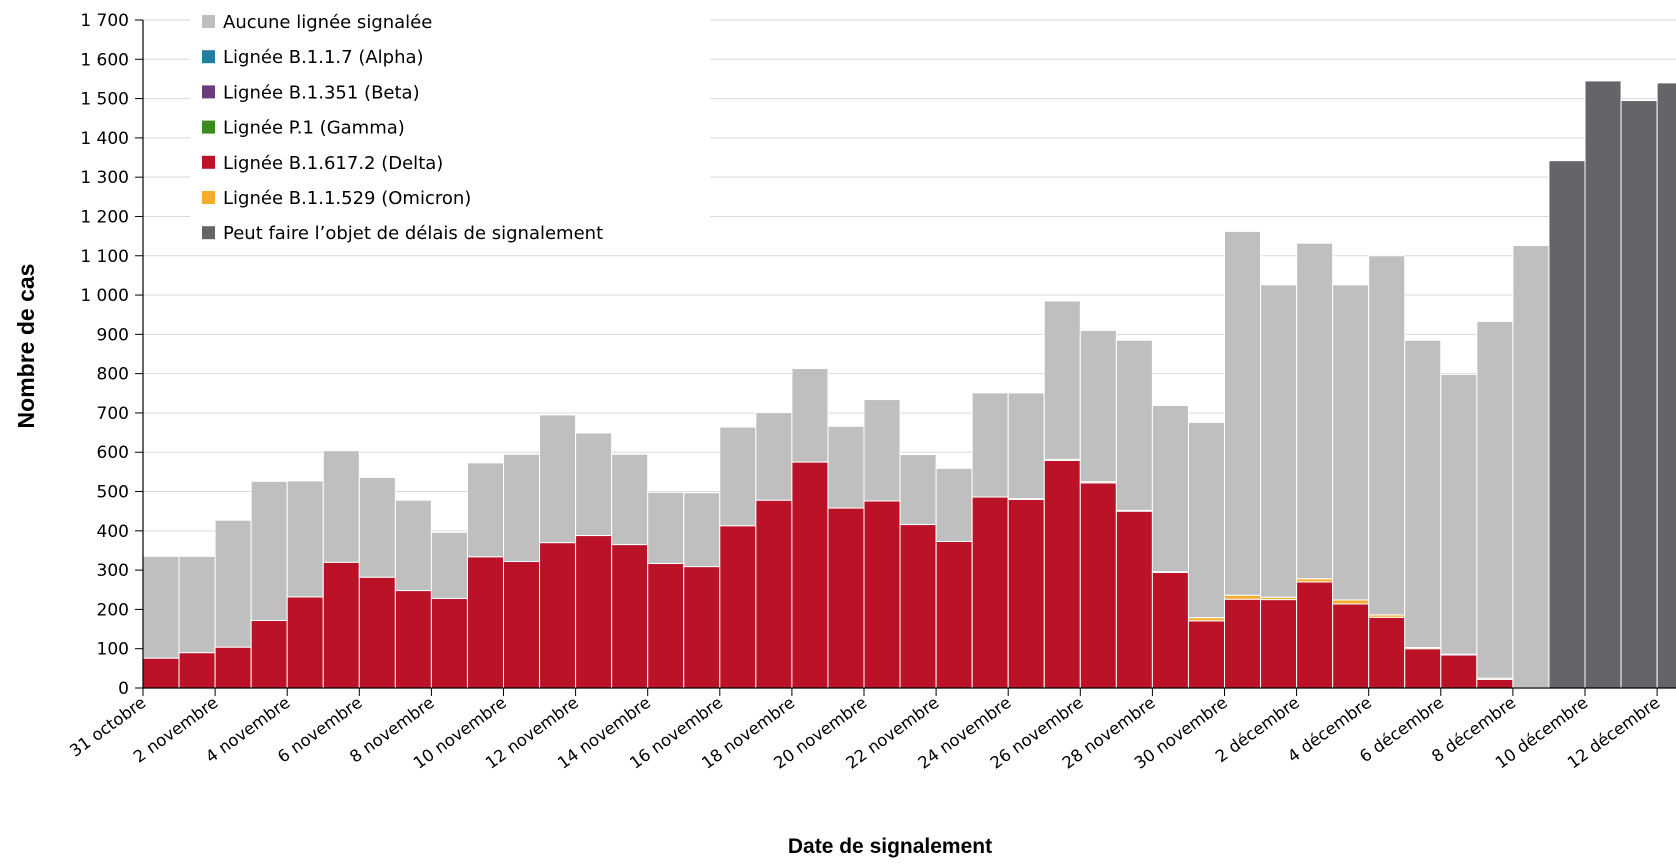 The width and height of the screenshot is (1676, 864). Describe the element at coordinates (113, 414) in the screenshot. I see `y-tick-label: 700` at that location.